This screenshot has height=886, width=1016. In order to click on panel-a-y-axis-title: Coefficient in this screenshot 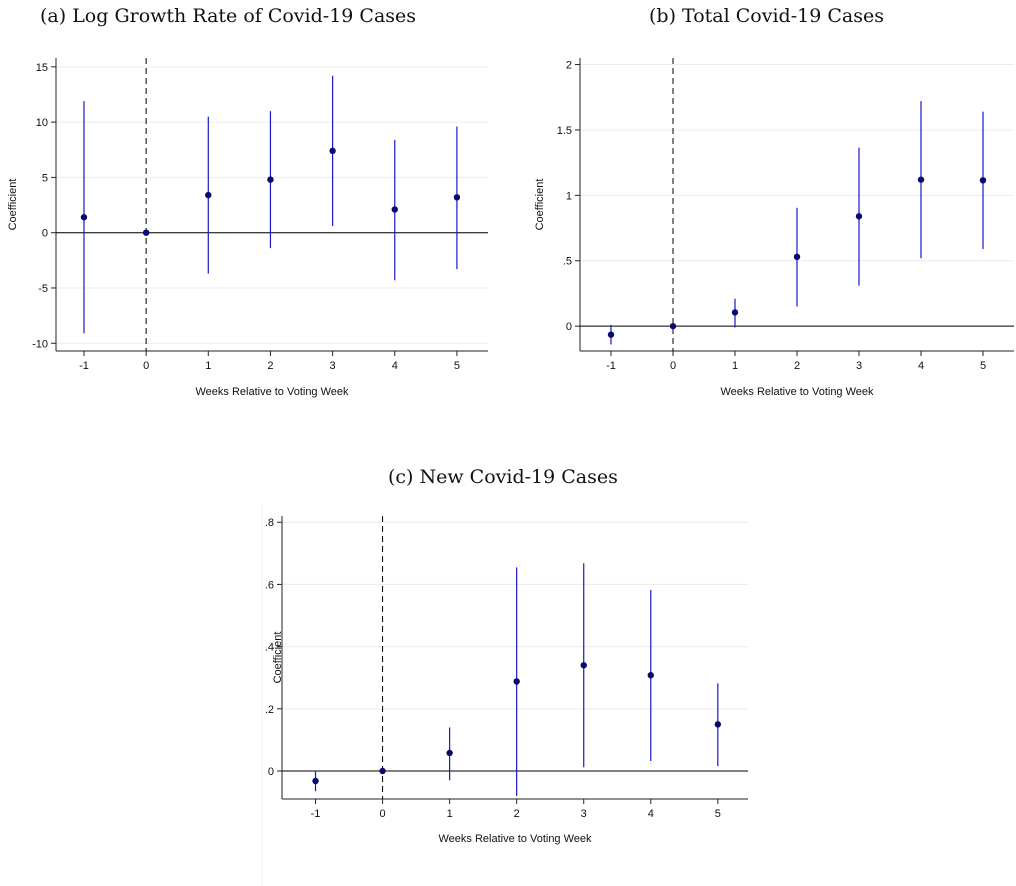, I will do `click(13, 205)`.